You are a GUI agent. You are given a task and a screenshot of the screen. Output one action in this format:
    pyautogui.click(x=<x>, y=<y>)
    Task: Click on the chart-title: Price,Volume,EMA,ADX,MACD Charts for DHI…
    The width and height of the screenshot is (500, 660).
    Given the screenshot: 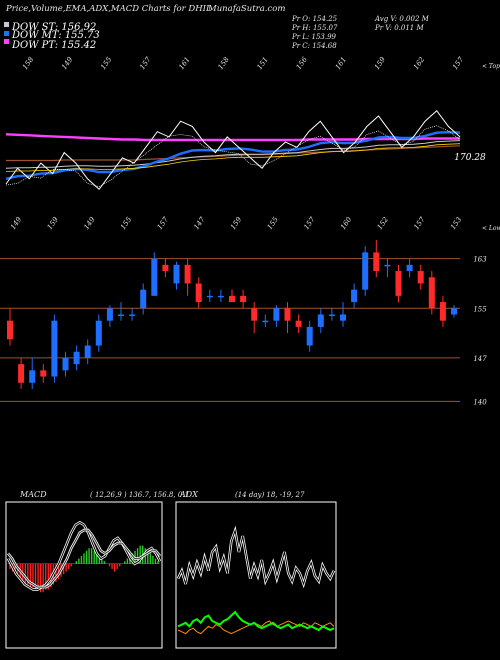 What is the action you would take?
    pyautogui.click(x=108, y=9)
    